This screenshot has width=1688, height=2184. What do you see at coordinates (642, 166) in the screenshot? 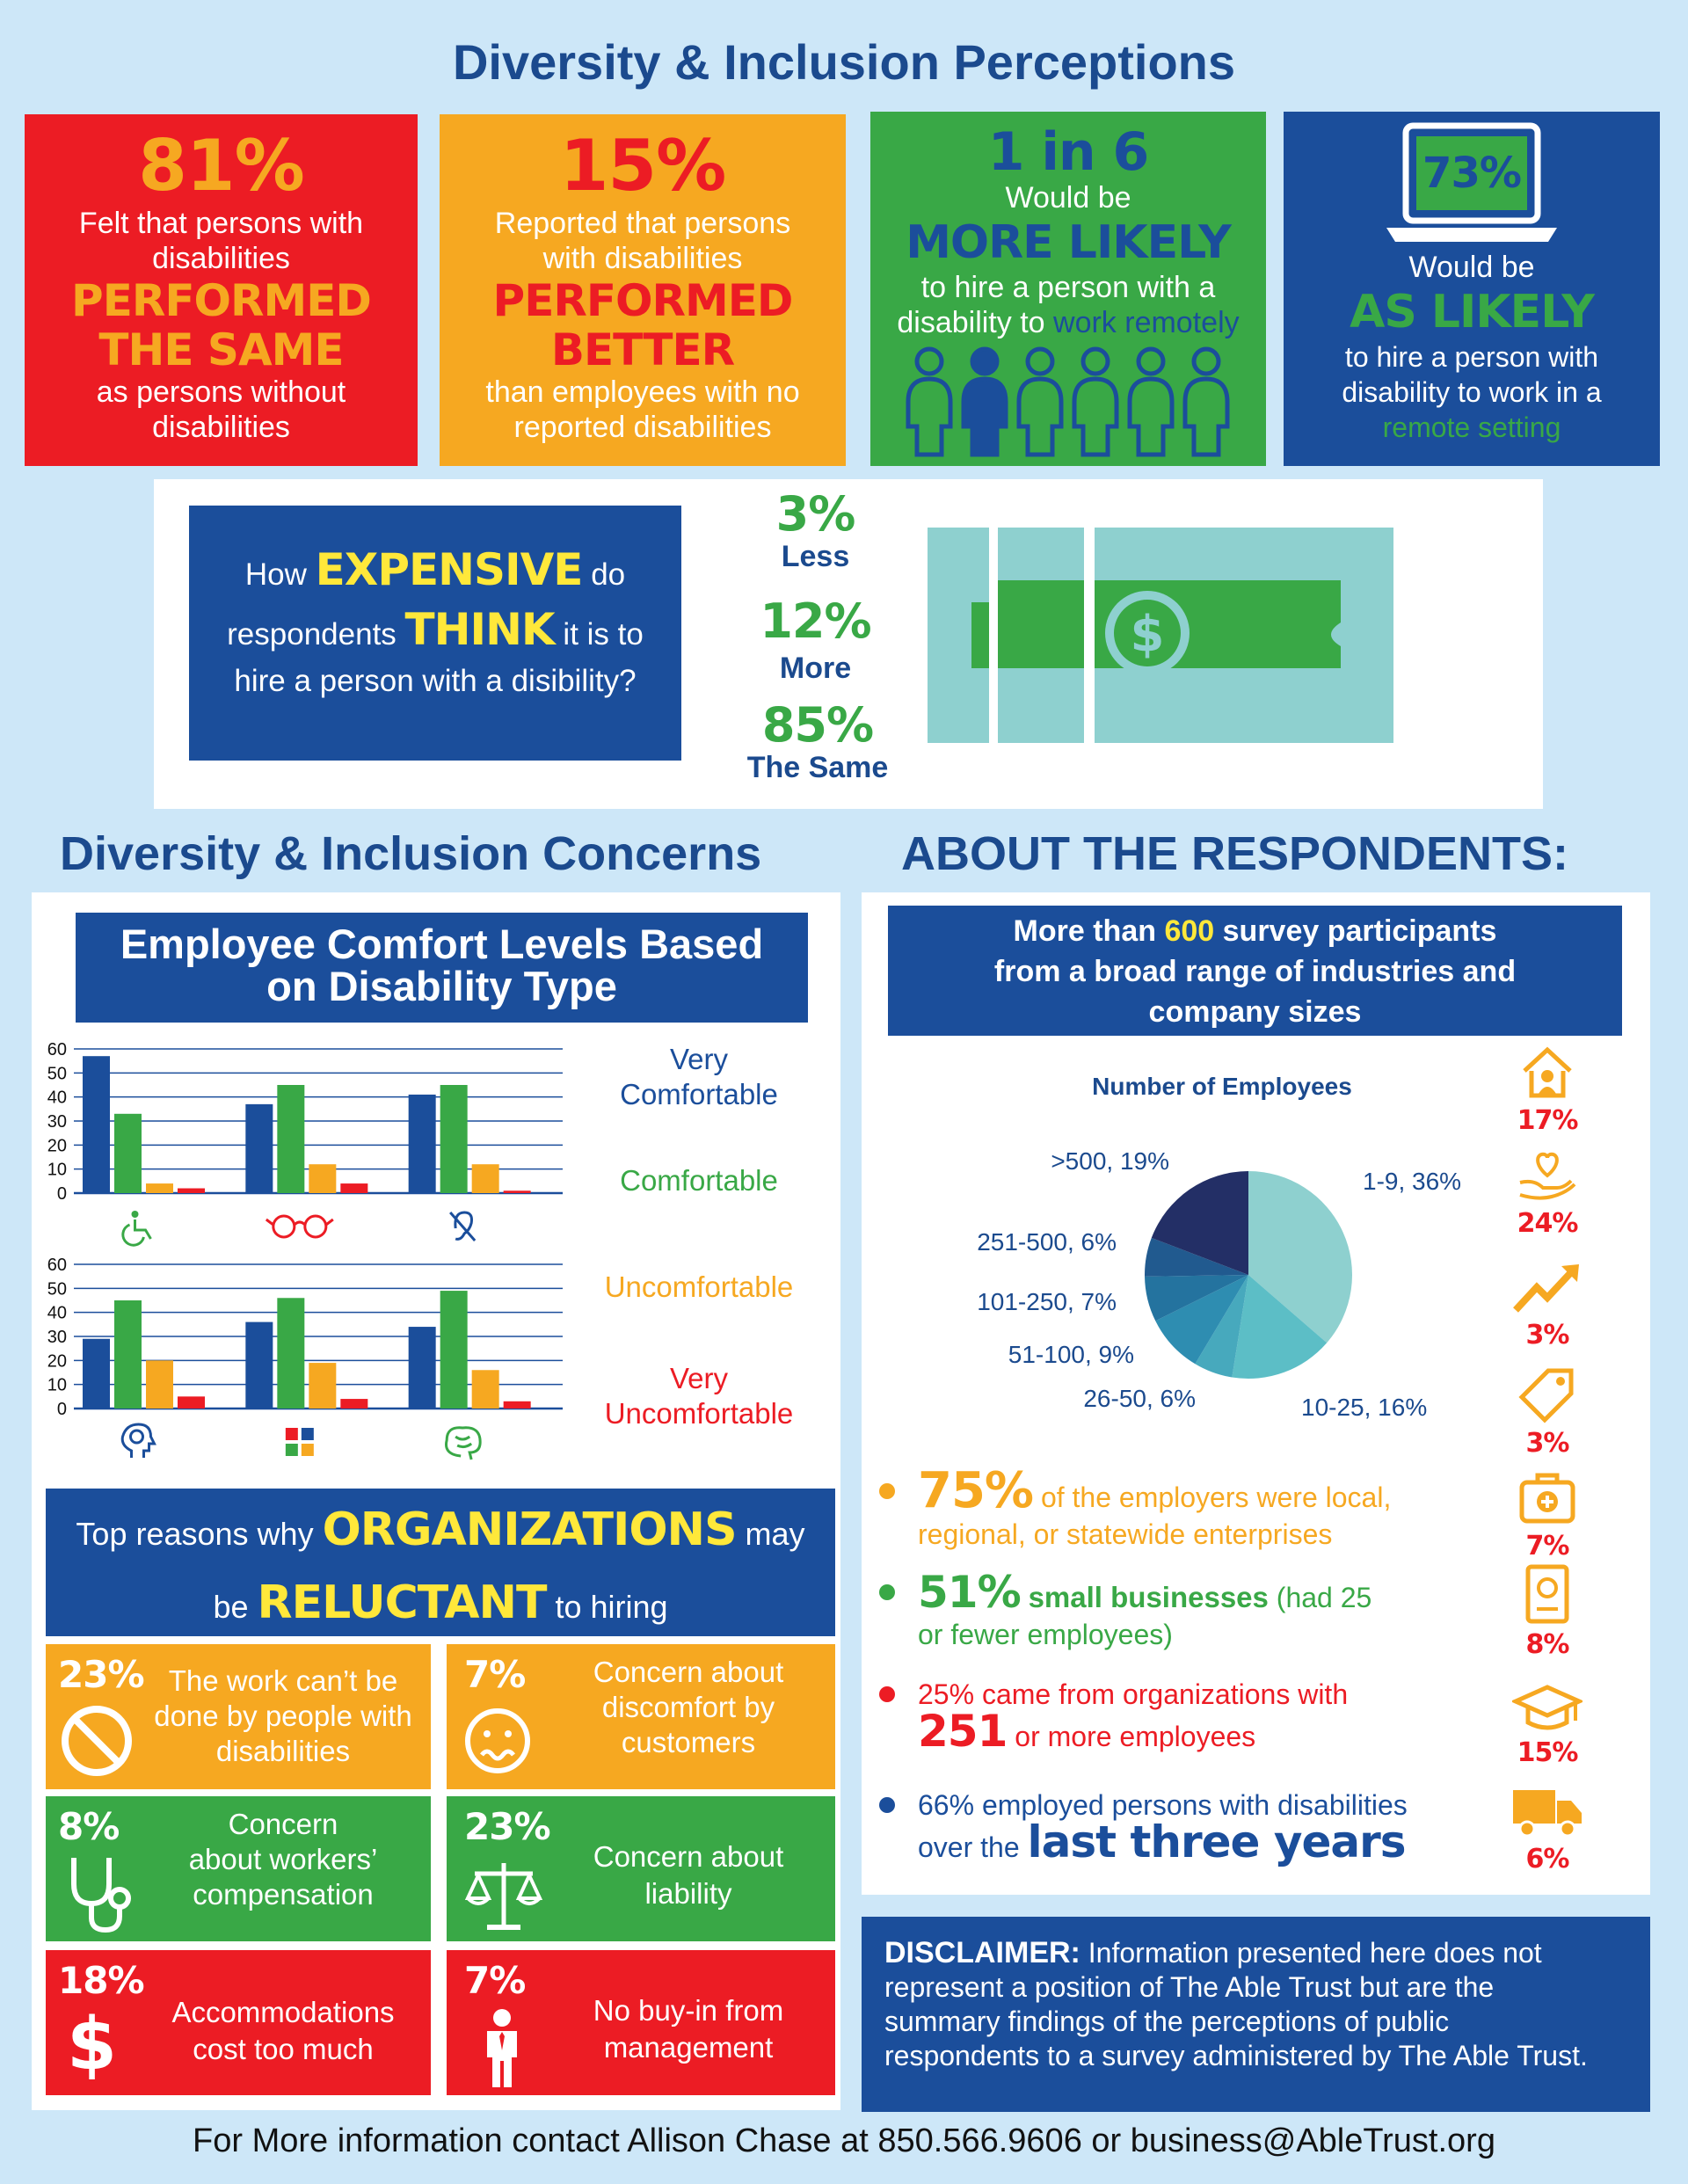
I see `stat-15-percent: 15%` at bounding box center [642, 166].